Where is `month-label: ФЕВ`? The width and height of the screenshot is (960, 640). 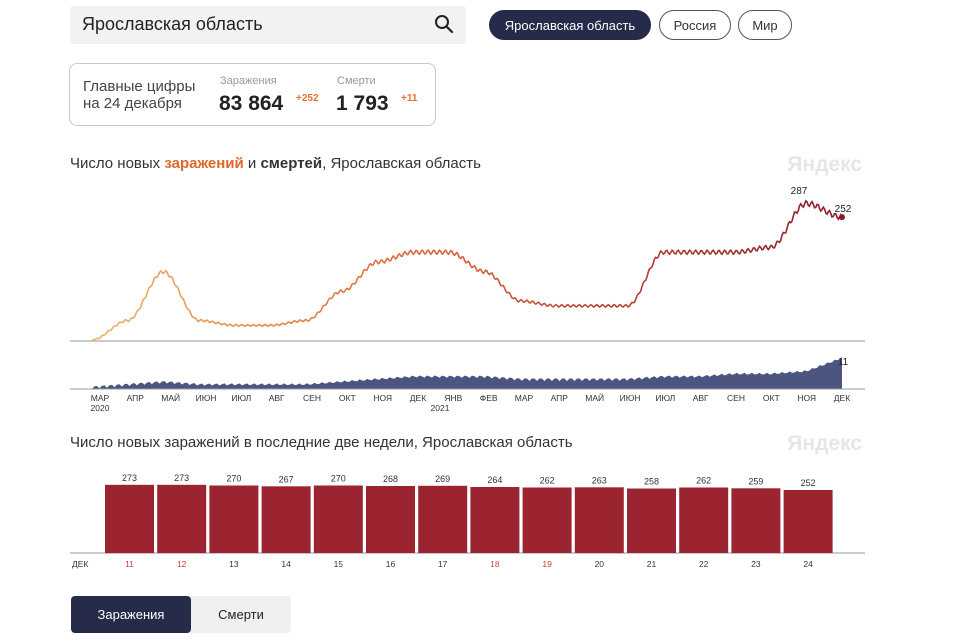 month-label: ФЕВ is located at coordinates (489, 398).